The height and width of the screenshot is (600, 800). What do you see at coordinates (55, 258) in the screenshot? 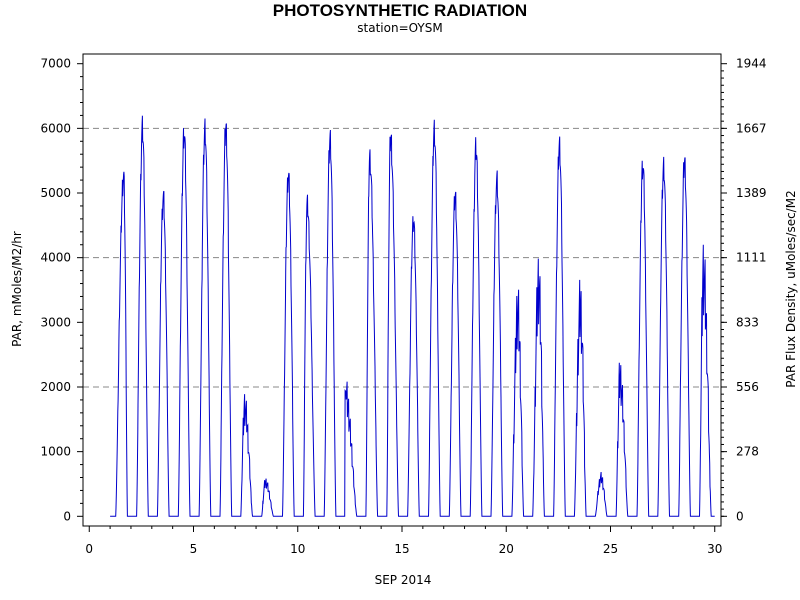
I see `y-tick-label: 4000` at bounding box center [55, 258].